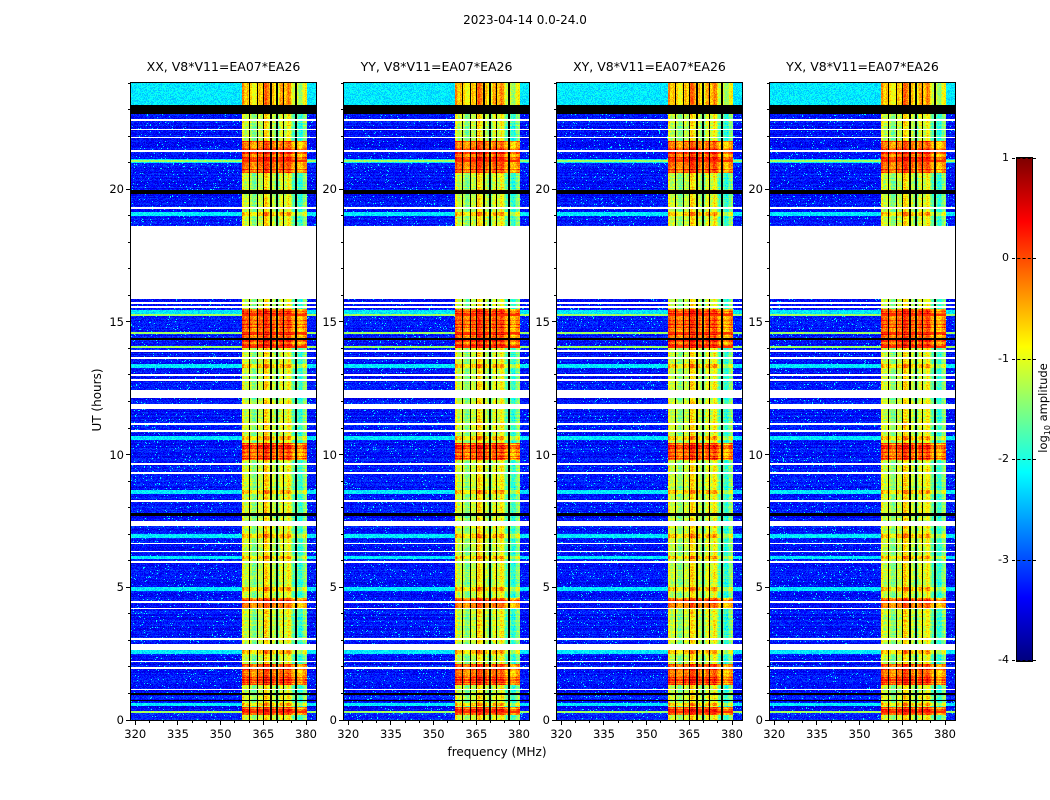 The width and height of the screenshot is (1050, 800). What do you see at coordinates (1024, 409) in the screenshot?
I see `colorbar-canvas` at bounding box center [1024, 409].